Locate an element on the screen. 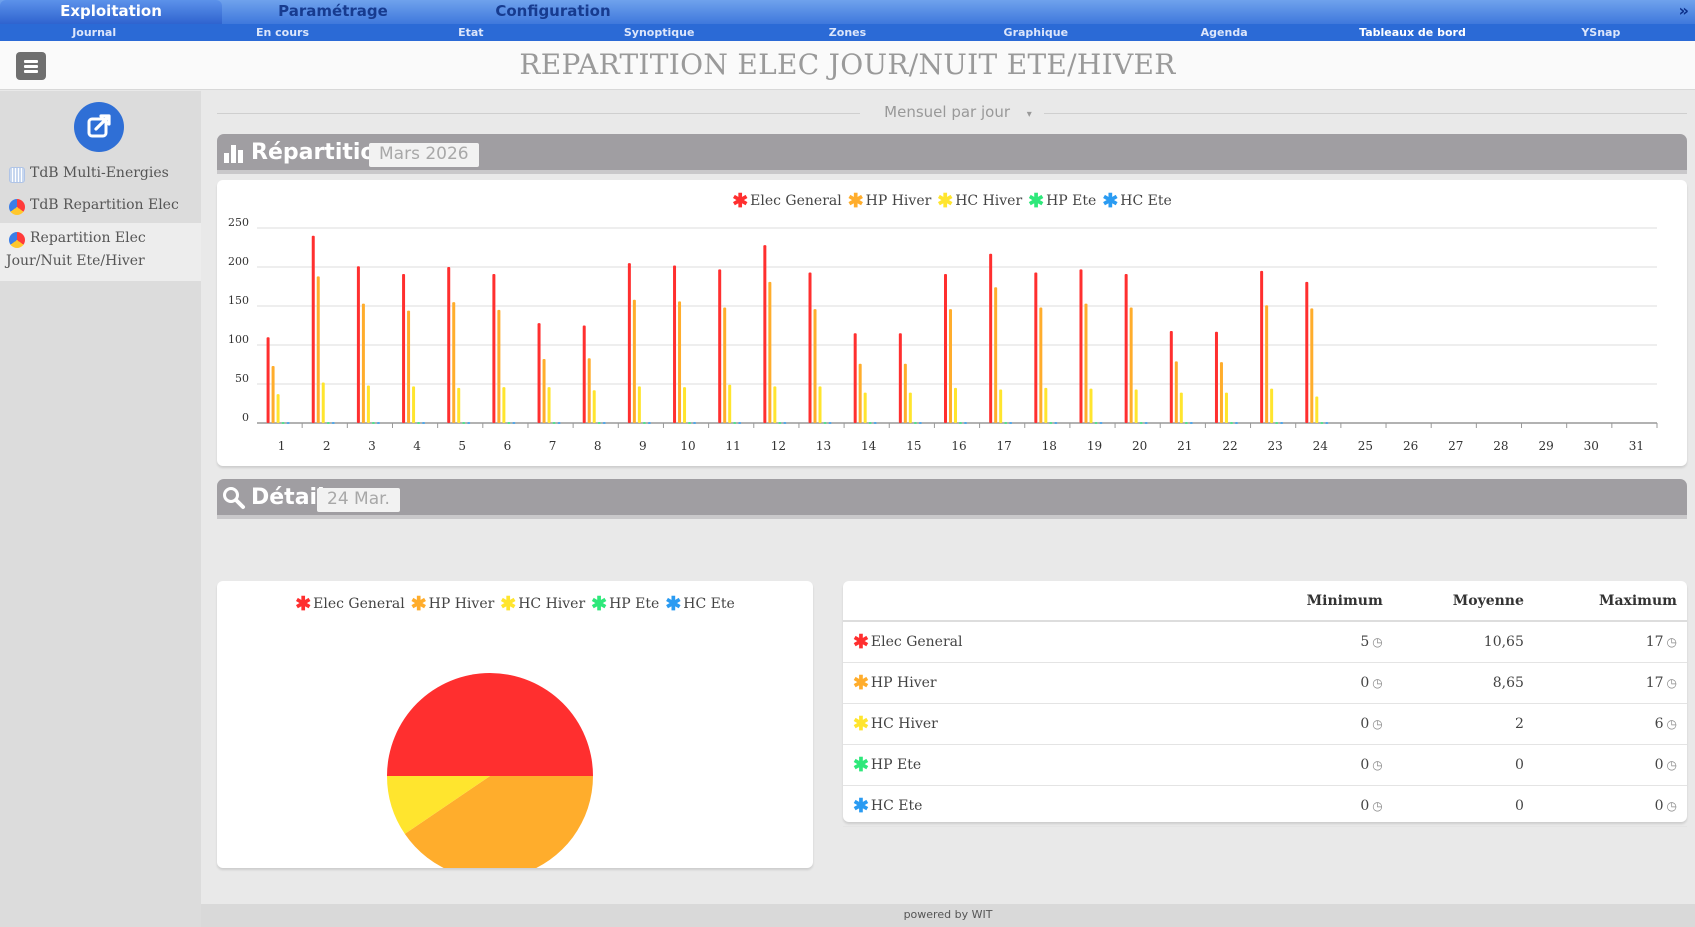 Image resolution: width=1695 pixels, height=927 pixels. tab-parametrage: Paramétrage is located at coordinates (333, 11).